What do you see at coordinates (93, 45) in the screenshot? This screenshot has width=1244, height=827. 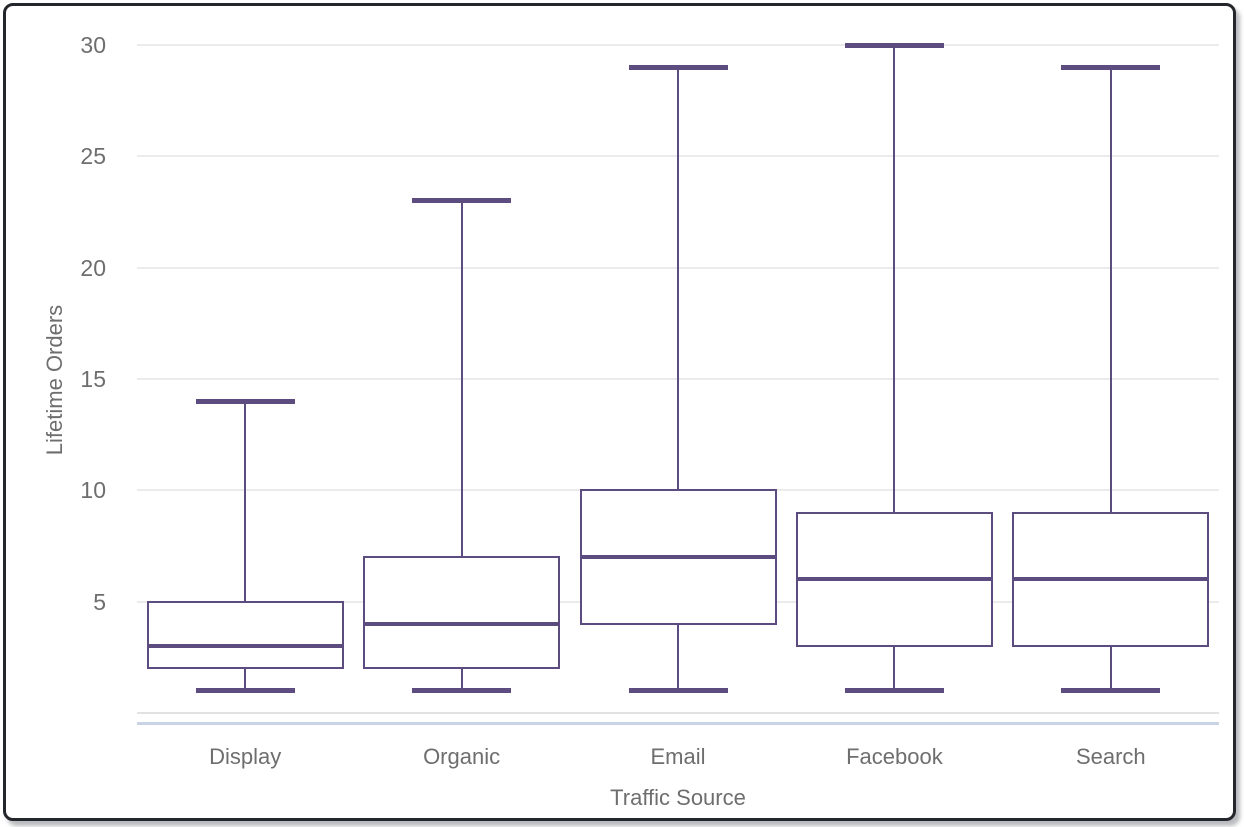 I see `y-tick-label: 30` at bounding box center [93, 45].